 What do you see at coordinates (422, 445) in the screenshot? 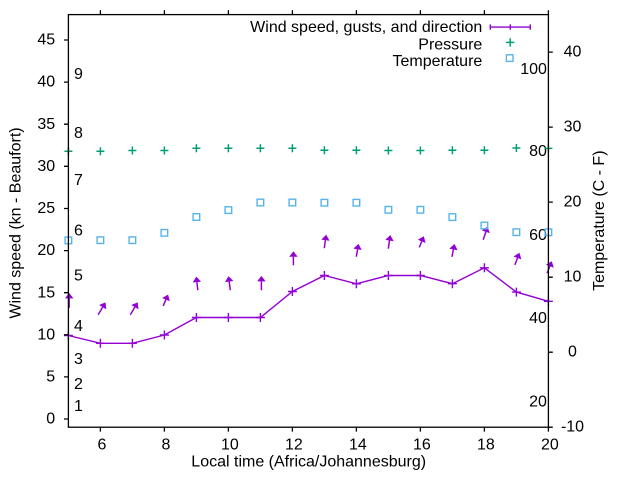
I see `svg-text: 16` at bounding box center [422, 445].